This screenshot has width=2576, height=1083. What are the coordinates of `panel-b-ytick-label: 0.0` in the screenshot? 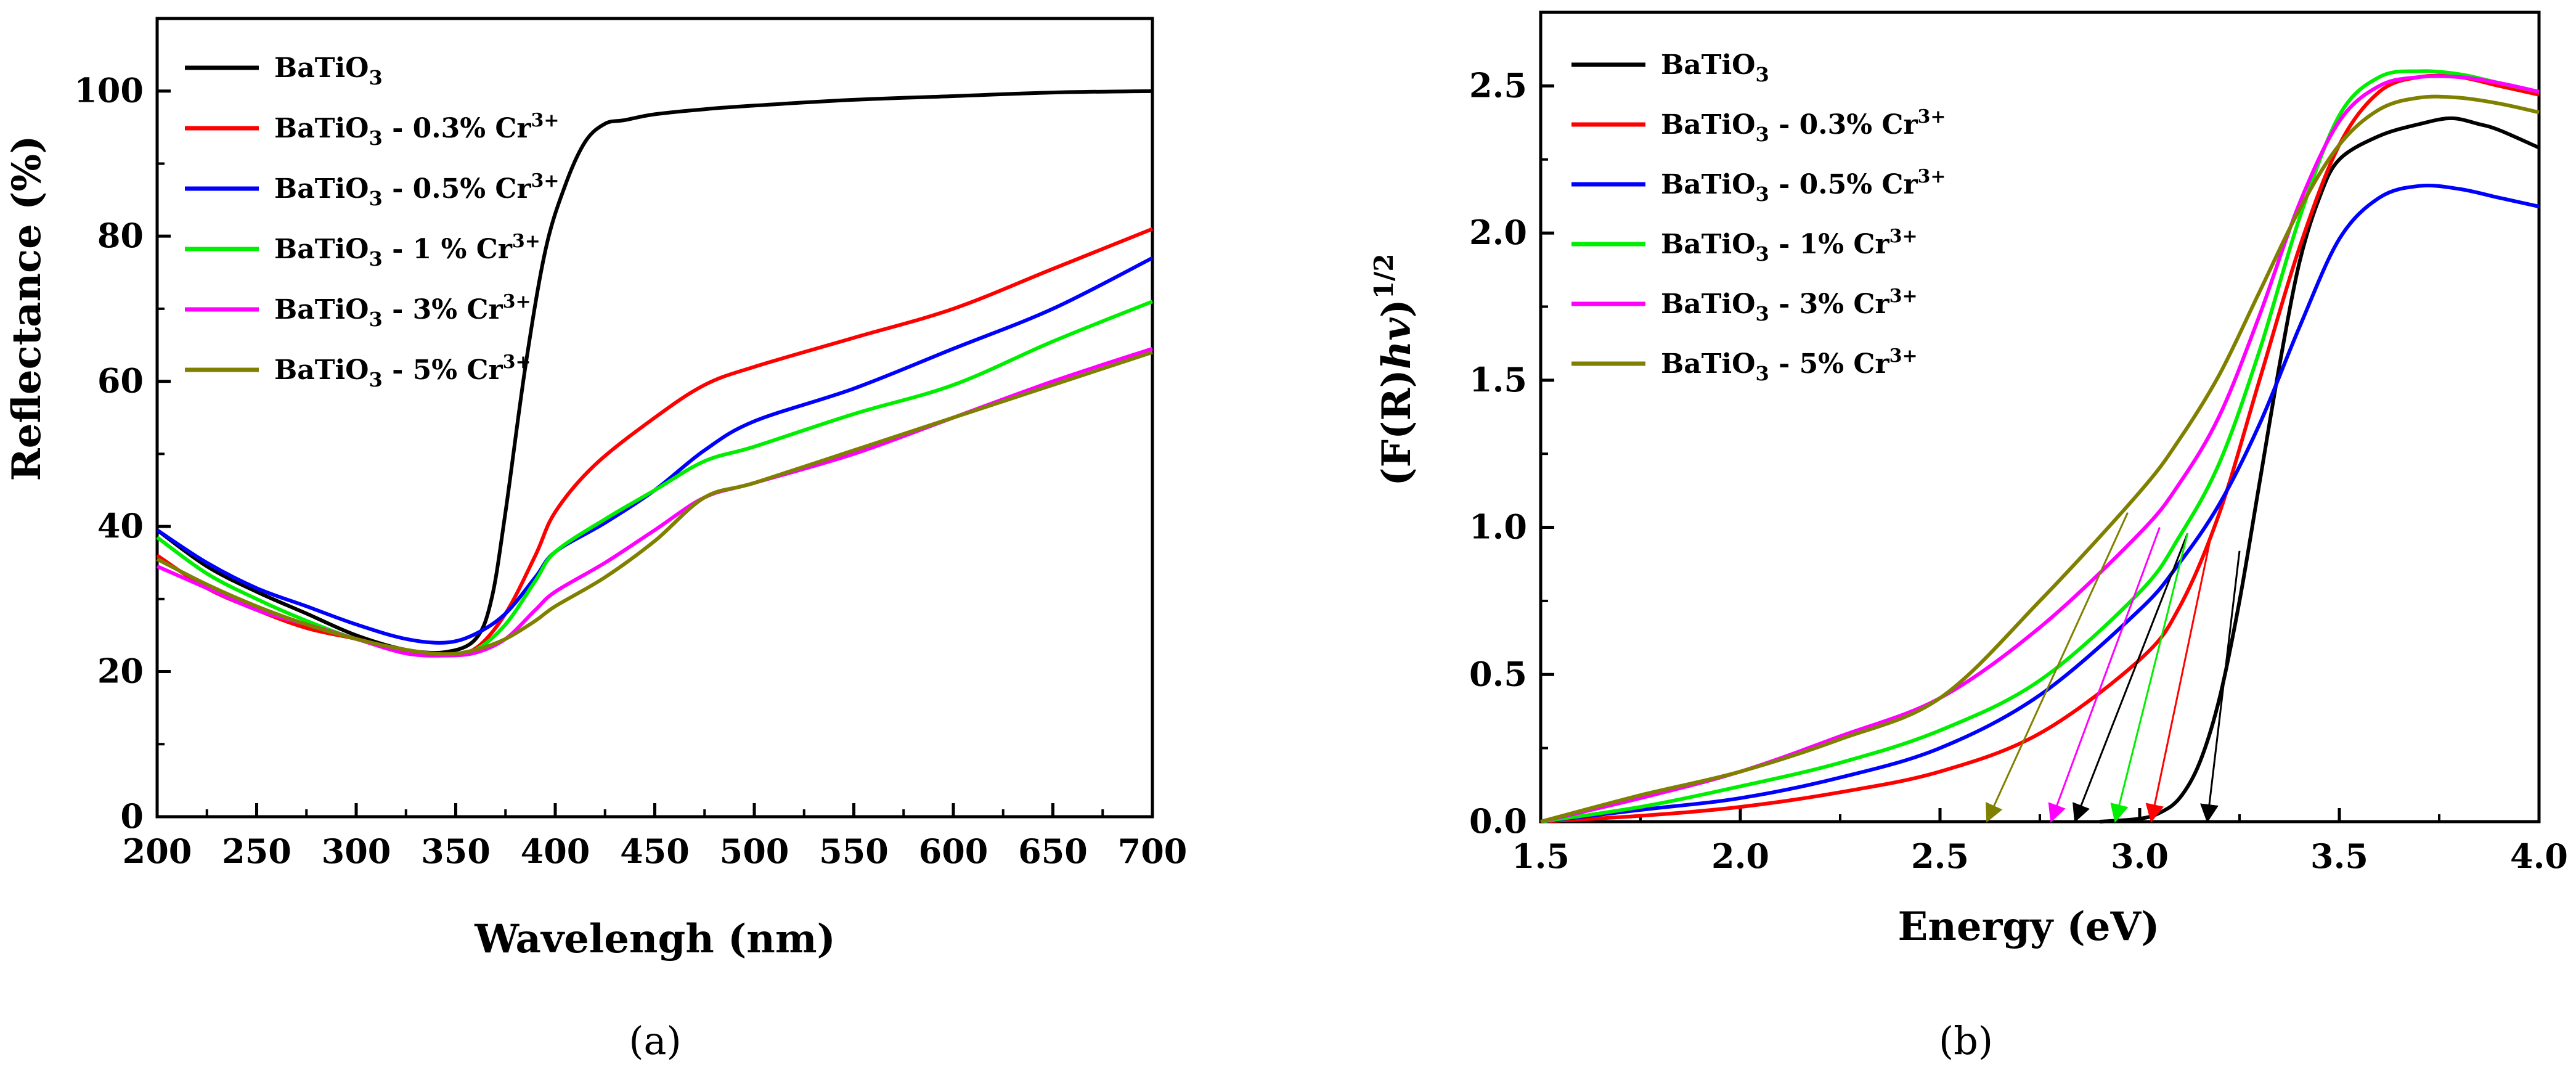 It's located at (1498, 821).